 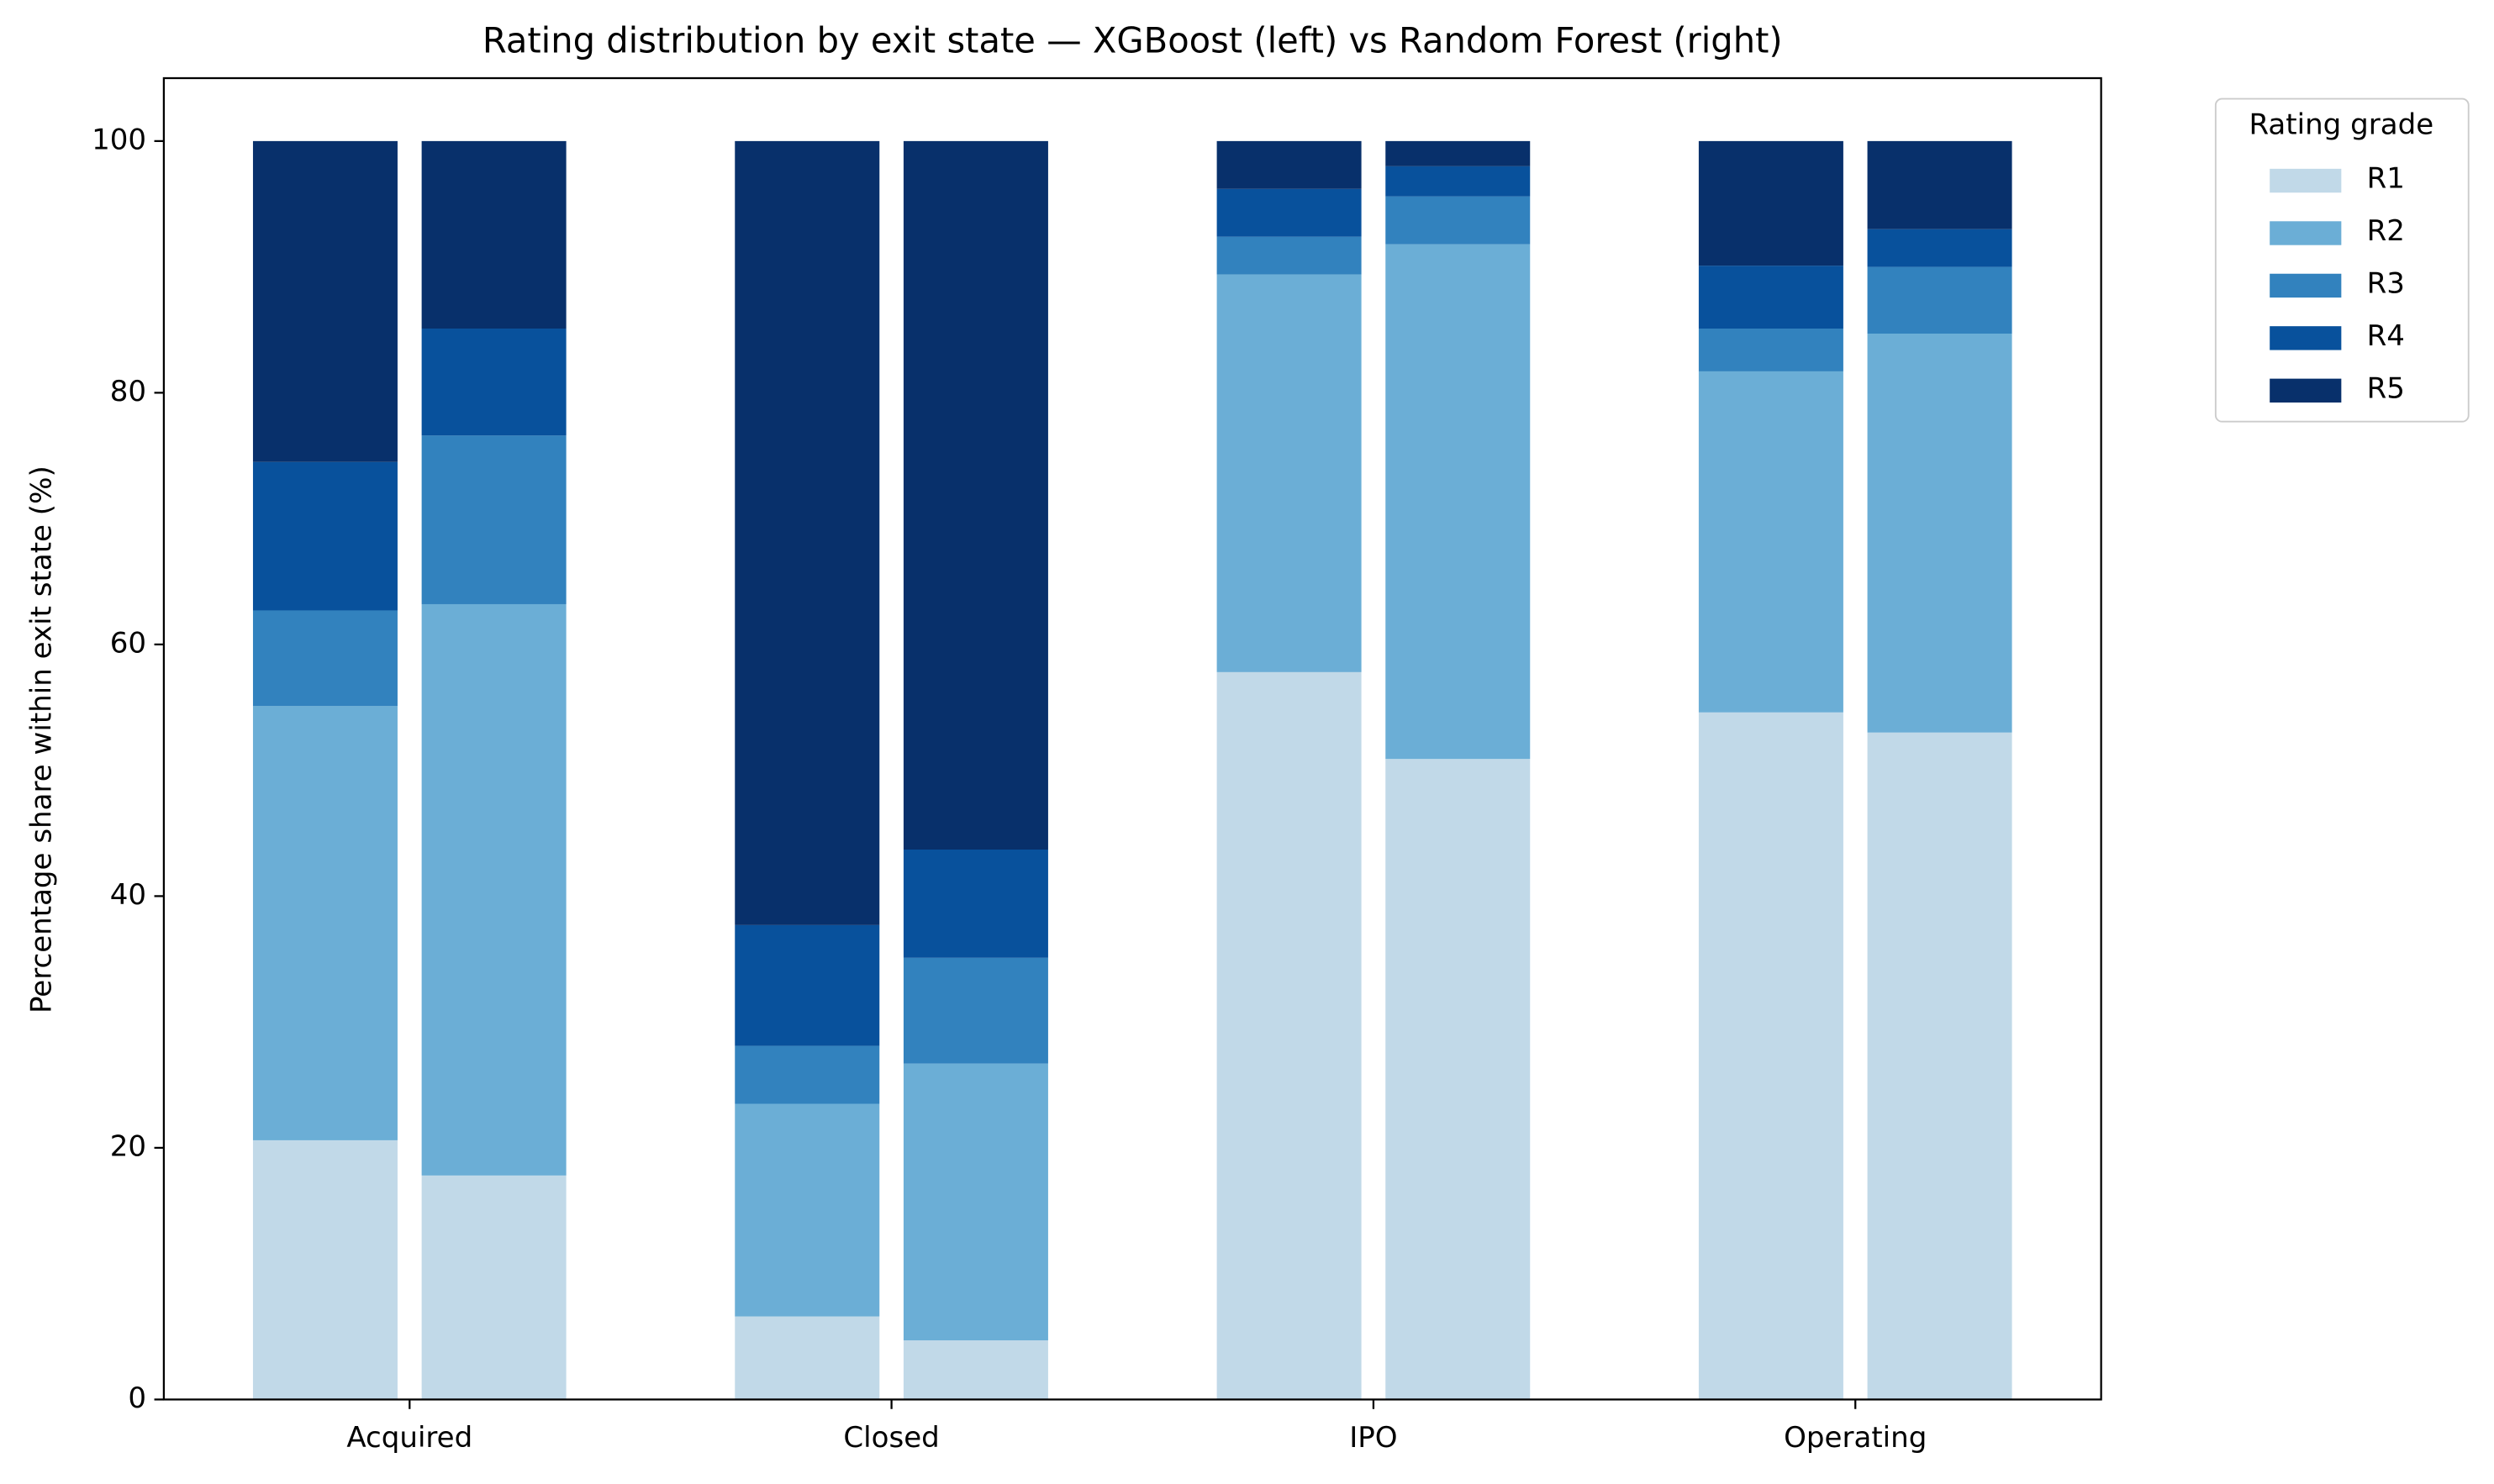 I want to click on legend-title: Rating grade, so click(x=2341, y=125).